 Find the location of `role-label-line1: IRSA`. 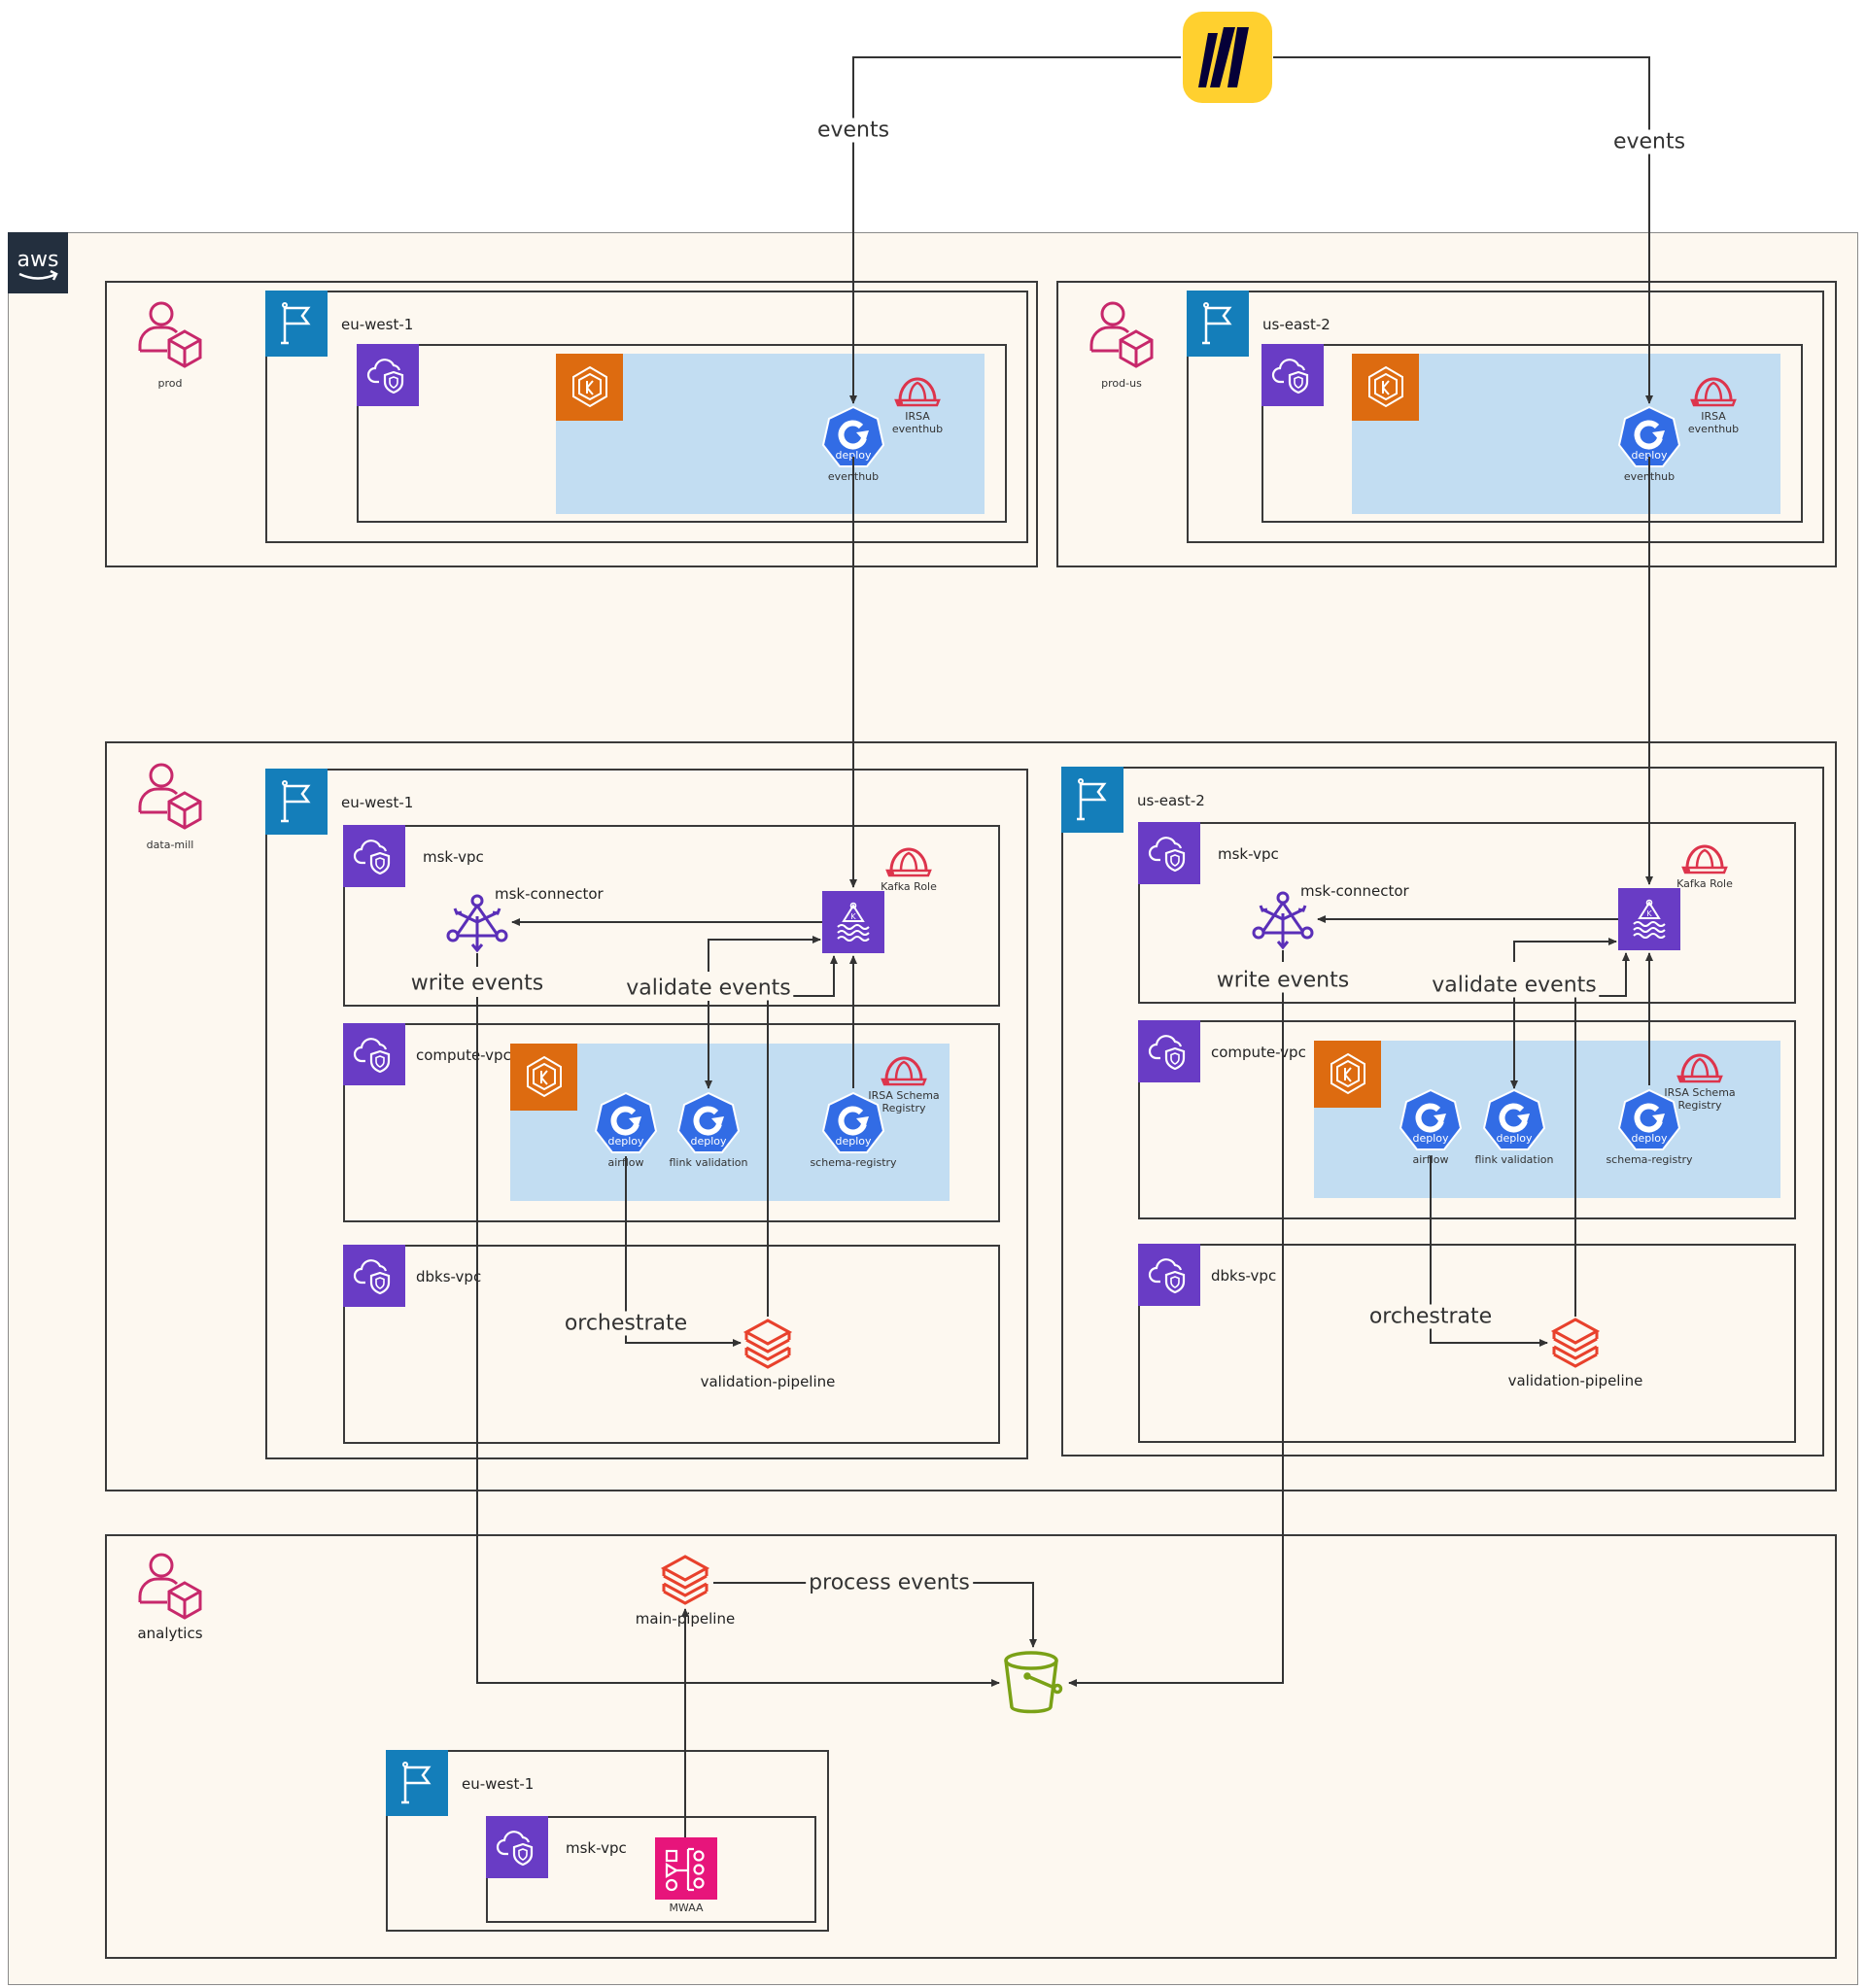

role-label-line1: IRSA is located at coordinates (917, 417).